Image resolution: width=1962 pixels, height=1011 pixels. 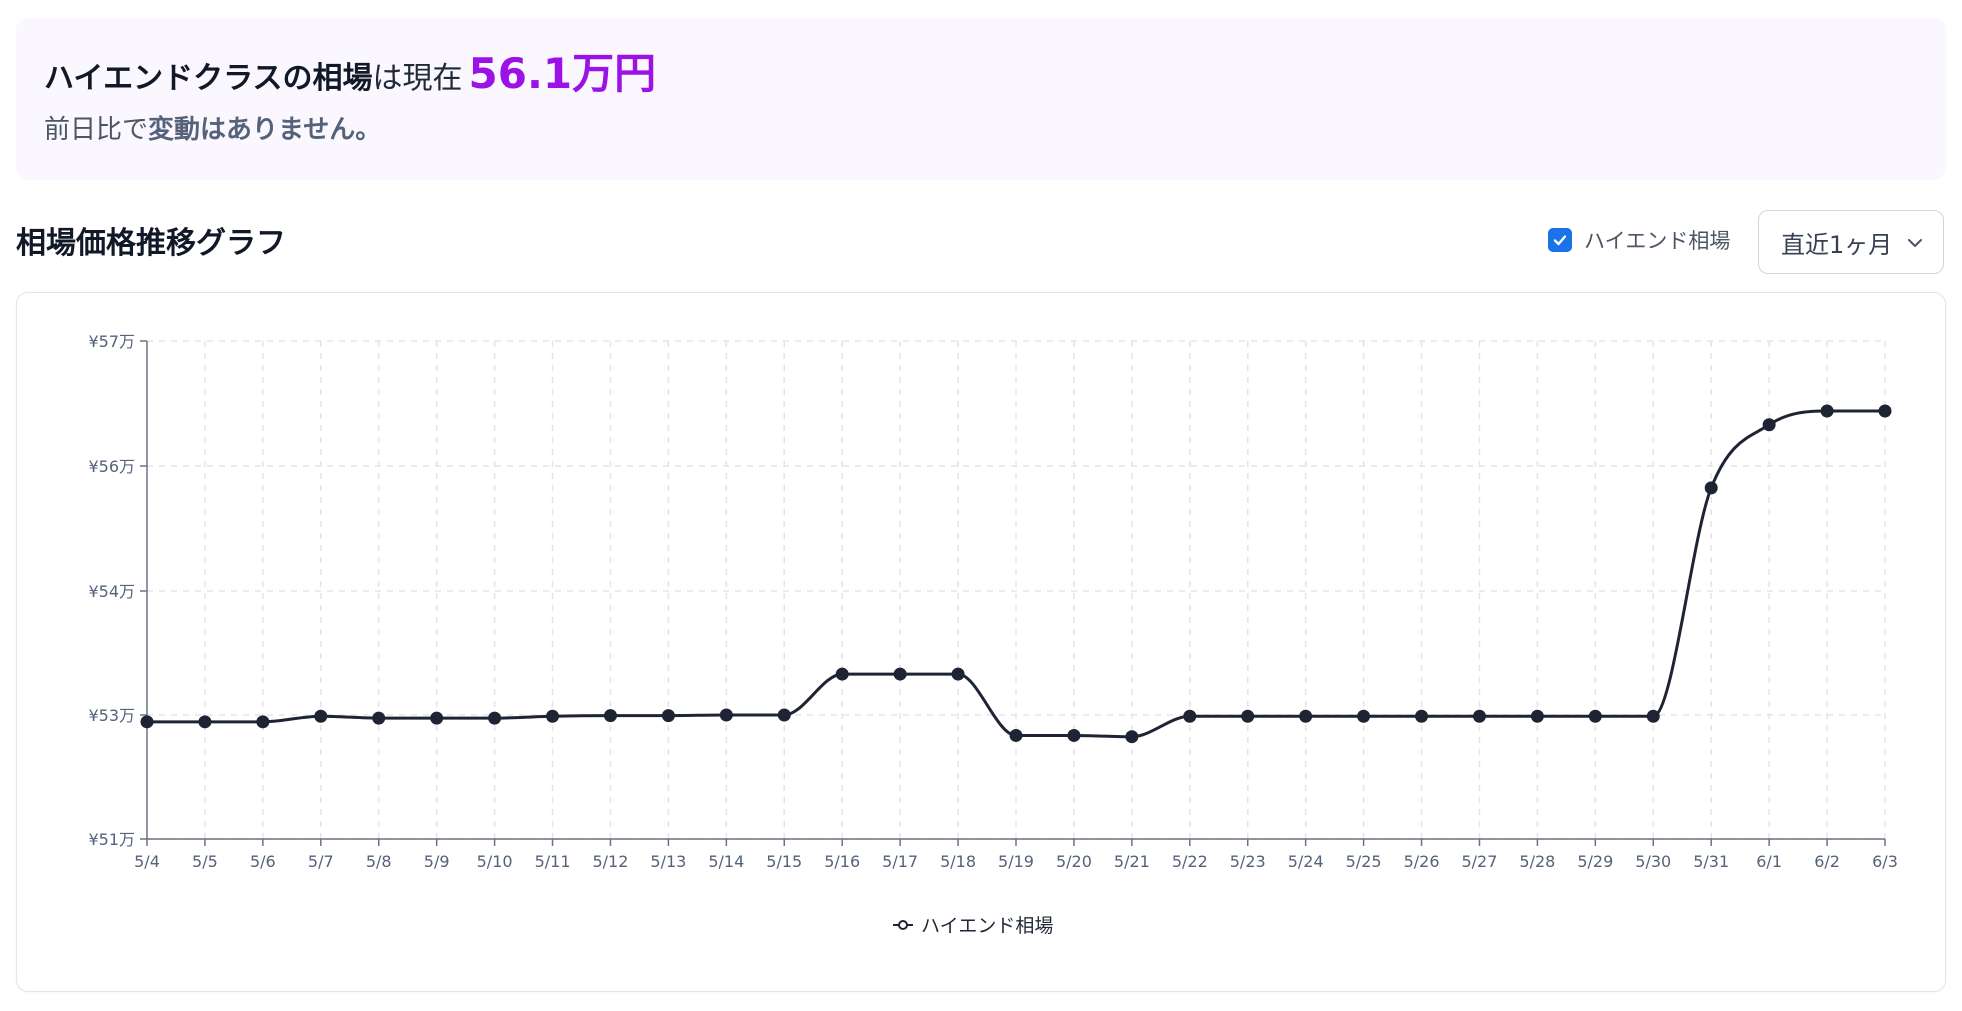 What do you see at coordinates (96, 130) in the screenshot?
I see `change-prefix: 前日比で` at bounding box center [96, 130].